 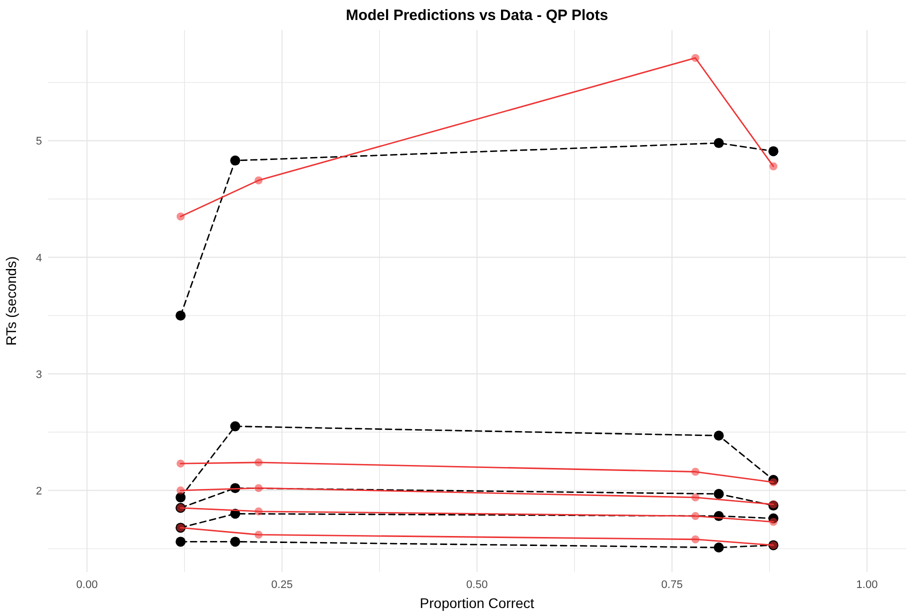 I want to click on chart-title: Model Predictions vs Data - QP Plots, so click(x=477, y=15).